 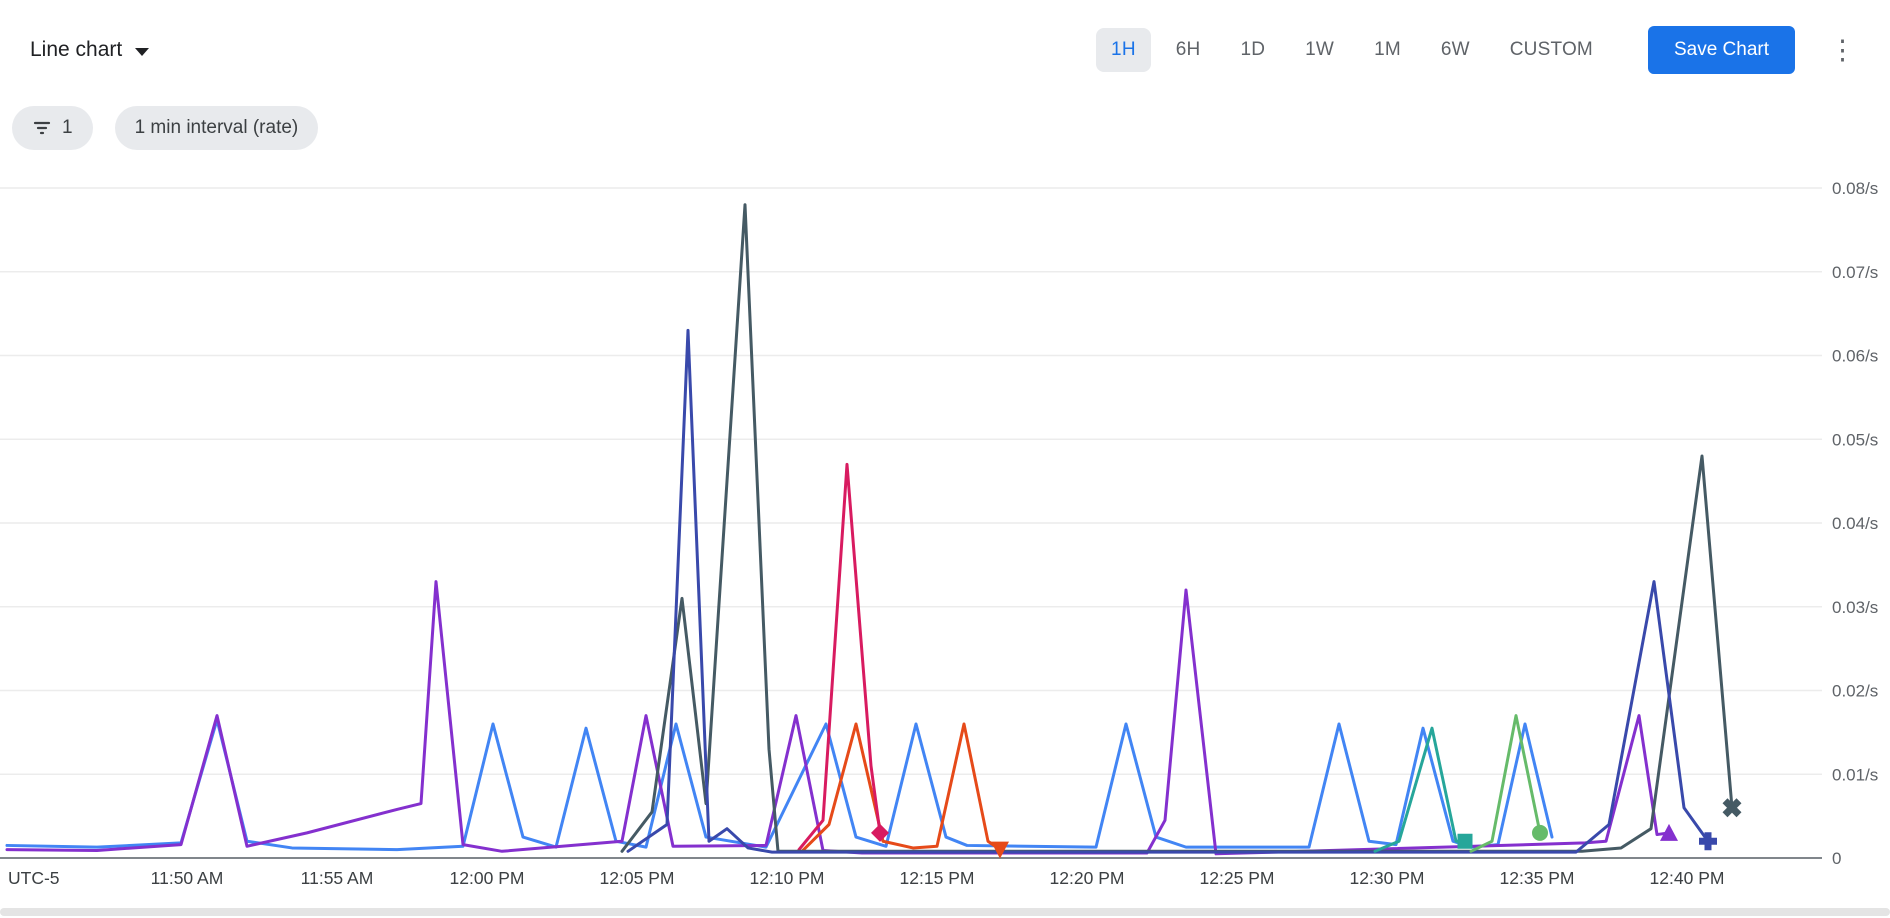 I want to click on interval-chip: 1 min interval (rate), so click(x=216, y=128).